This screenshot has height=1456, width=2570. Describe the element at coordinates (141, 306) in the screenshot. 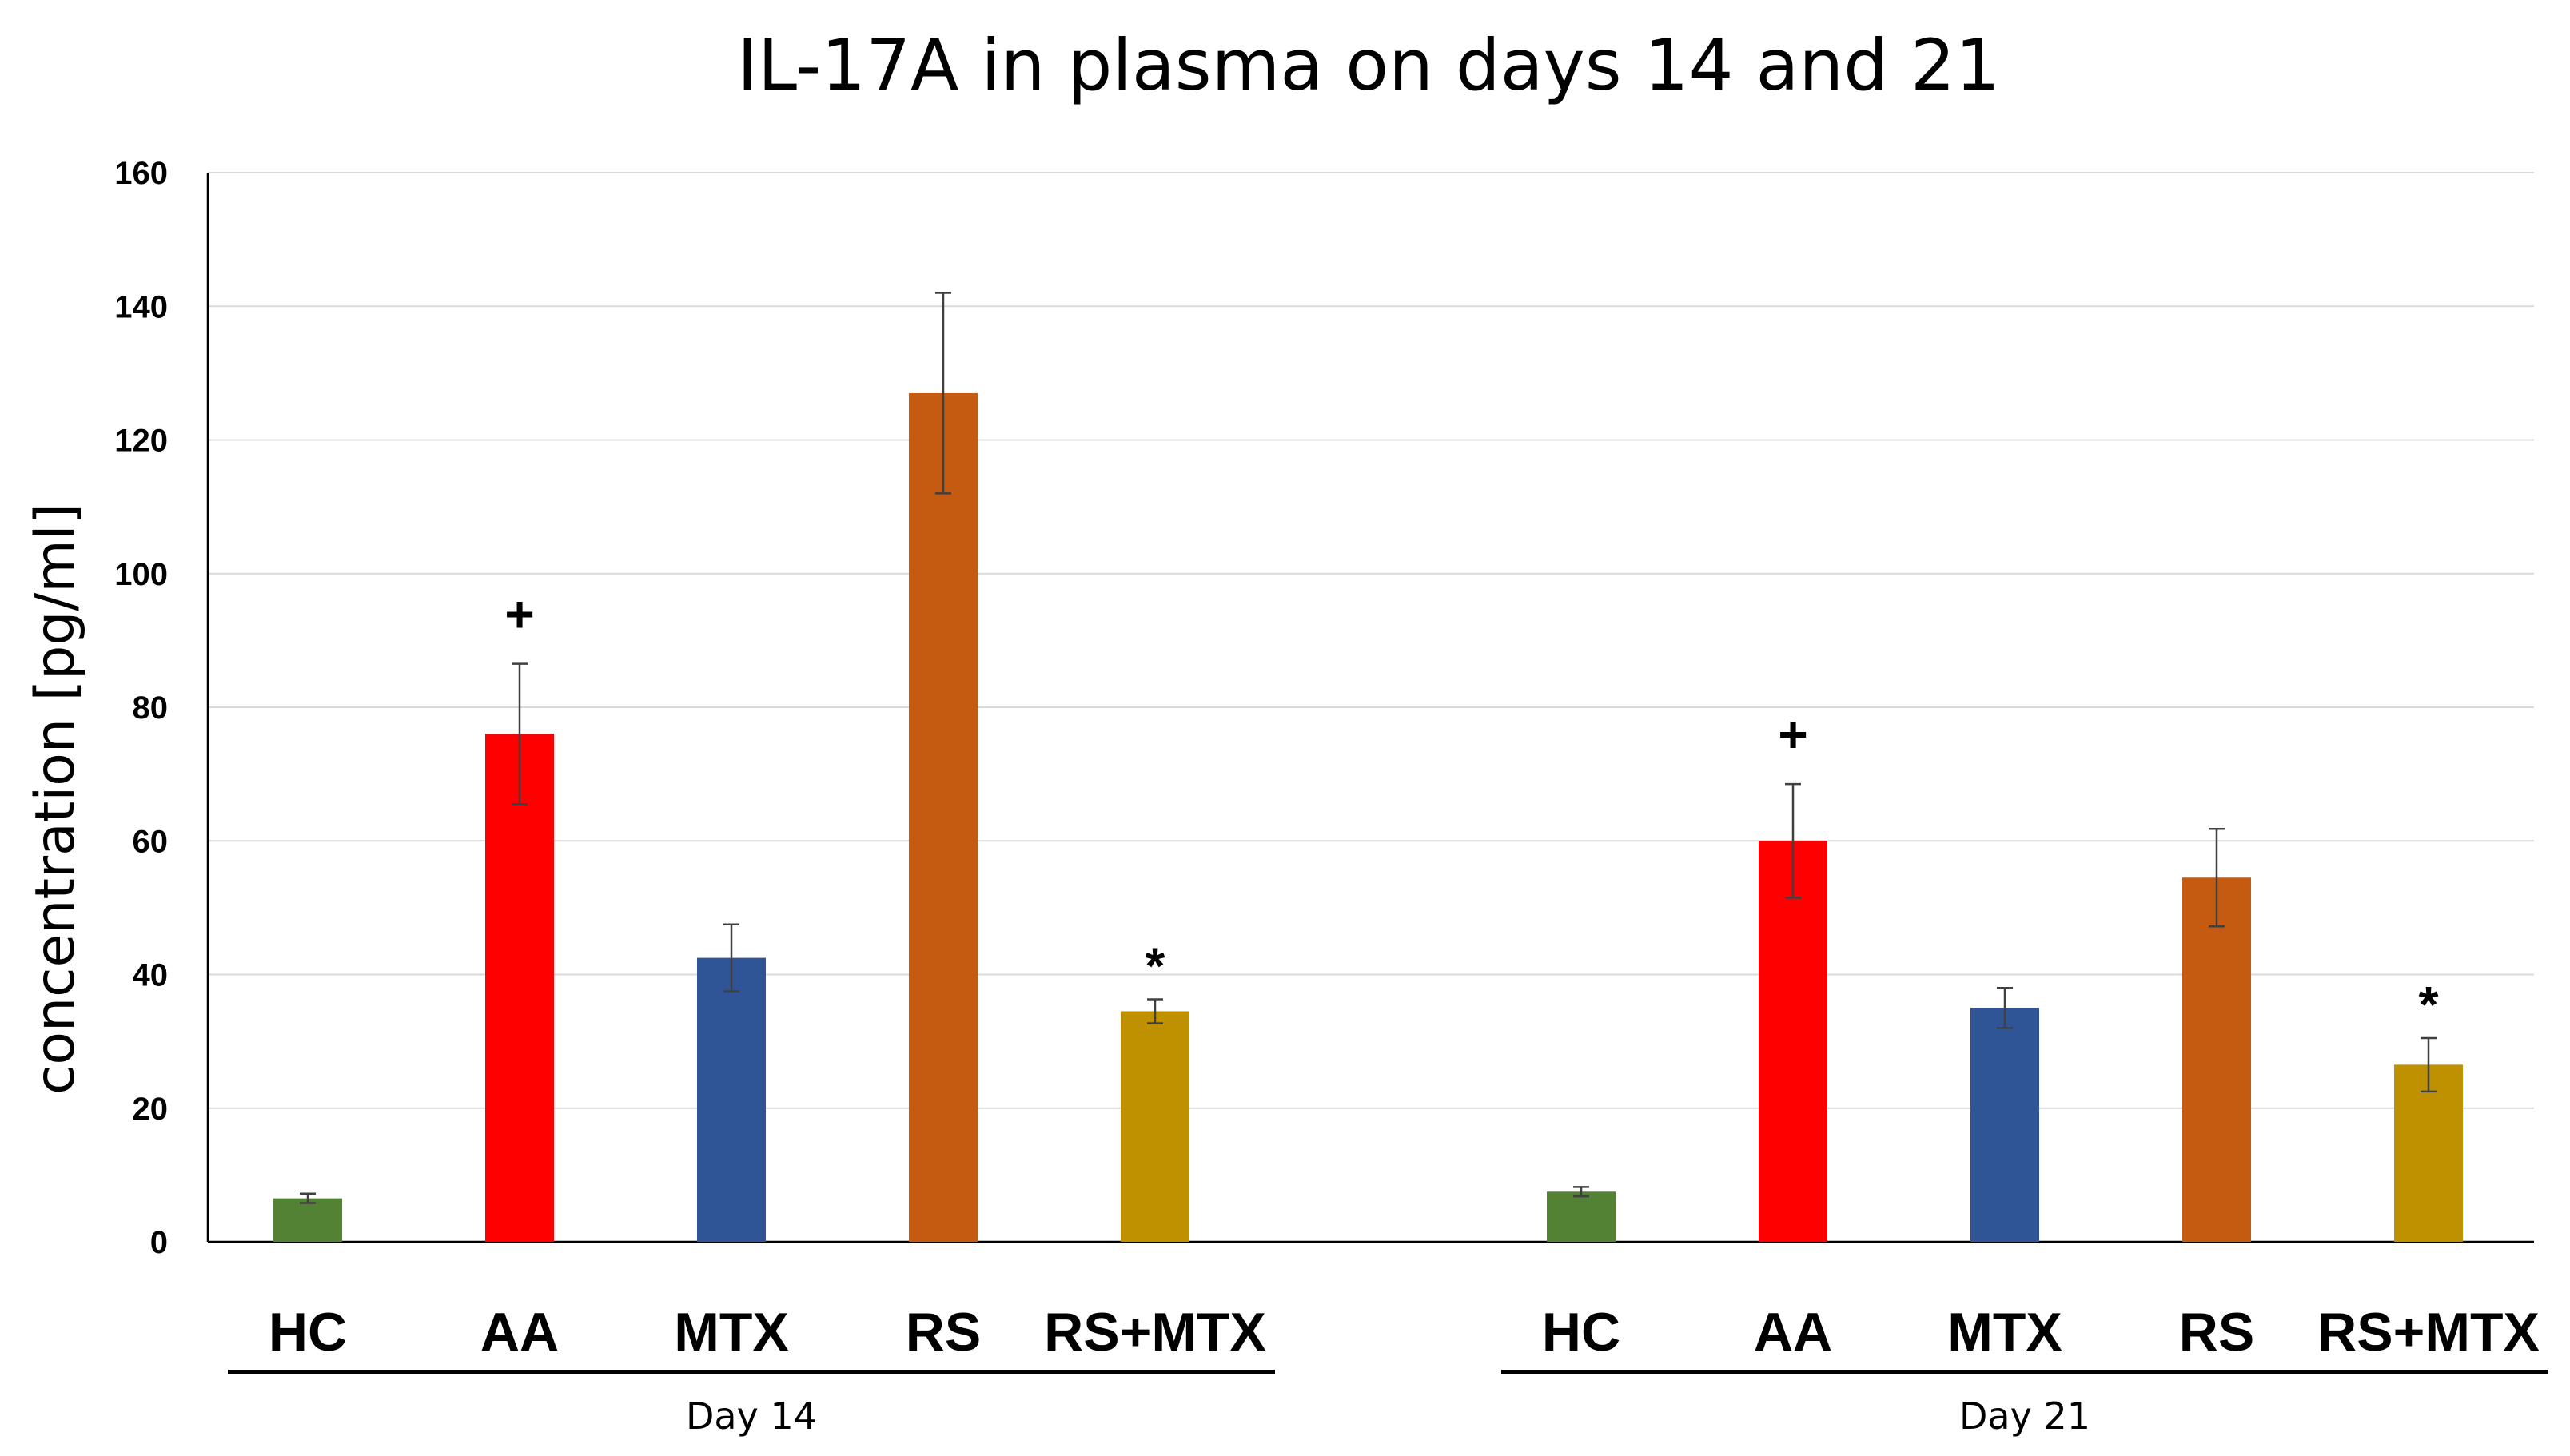

I see `y-tick-label: 140` at that location.